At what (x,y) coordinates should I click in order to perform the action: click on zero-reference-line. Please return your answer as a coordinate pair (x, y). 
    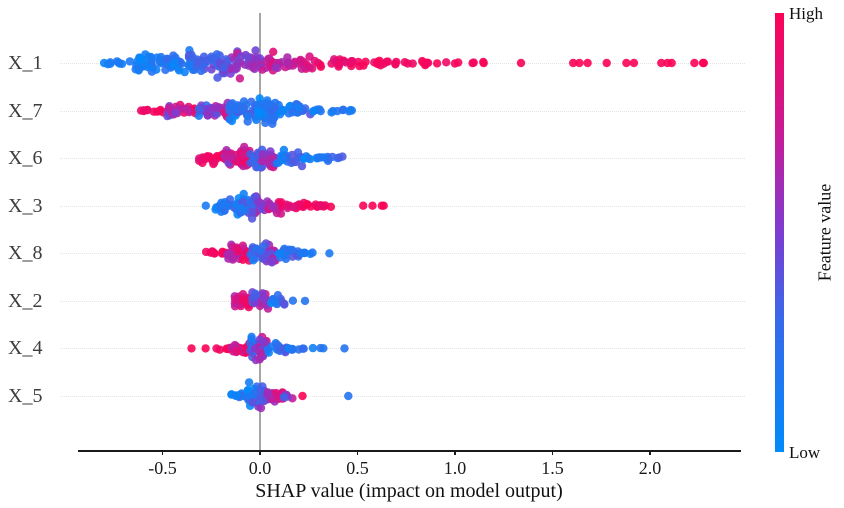
    Looking at the image, I should click on (260, 231).